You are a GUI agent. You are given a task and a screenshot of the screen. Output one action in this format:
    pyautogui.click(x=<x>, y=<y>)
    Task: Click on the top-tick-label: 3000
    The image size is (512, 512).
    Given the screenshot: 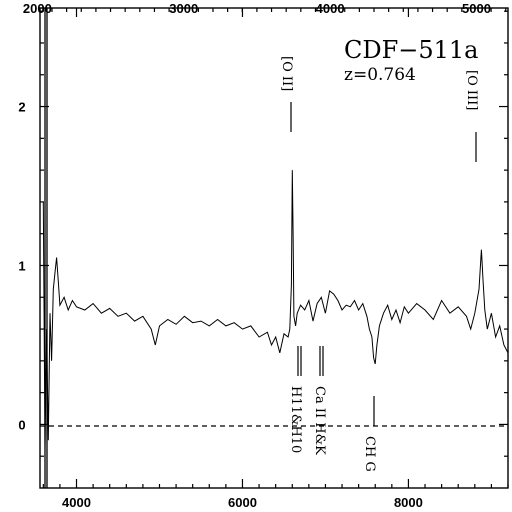 What is the action you would take?
    pyautogui.click(x=183, y=8)
    